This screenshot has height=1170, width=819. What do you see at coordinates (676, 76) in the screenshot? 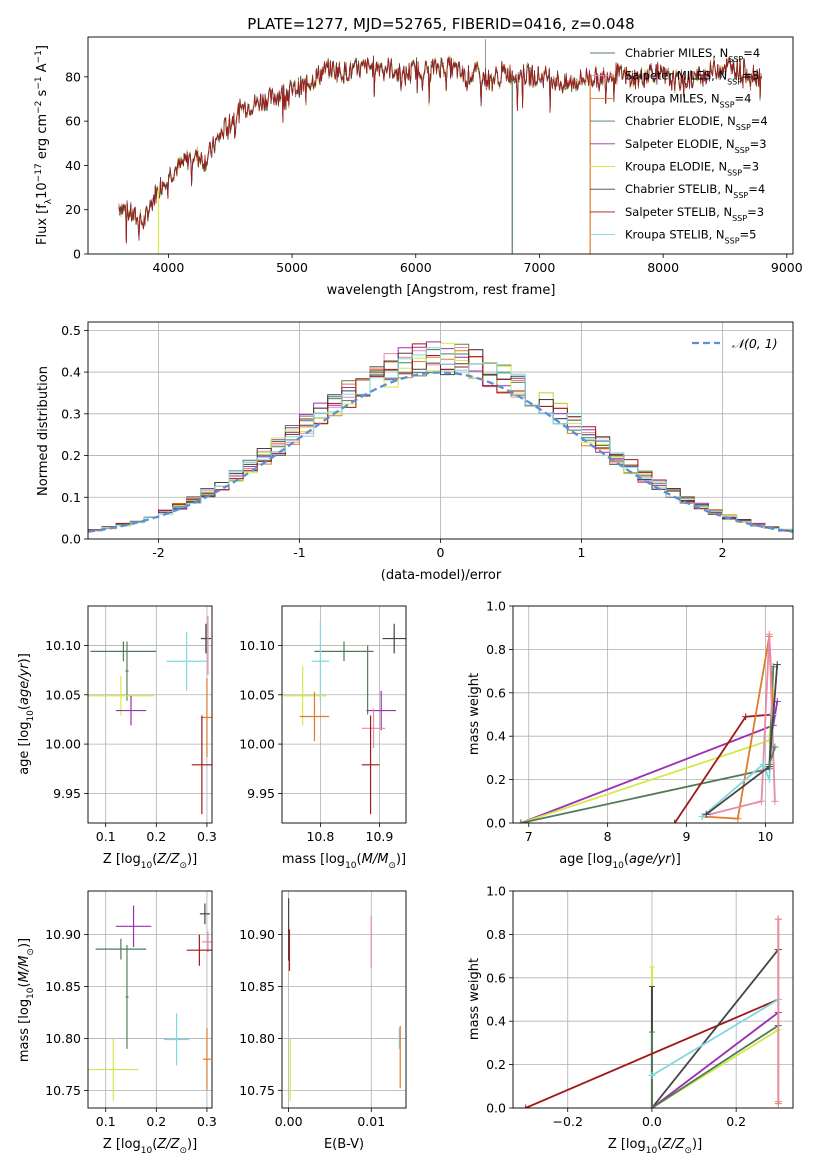
I see `legend-name: Salpeter MILES, N` at bounding box center [676, 76].